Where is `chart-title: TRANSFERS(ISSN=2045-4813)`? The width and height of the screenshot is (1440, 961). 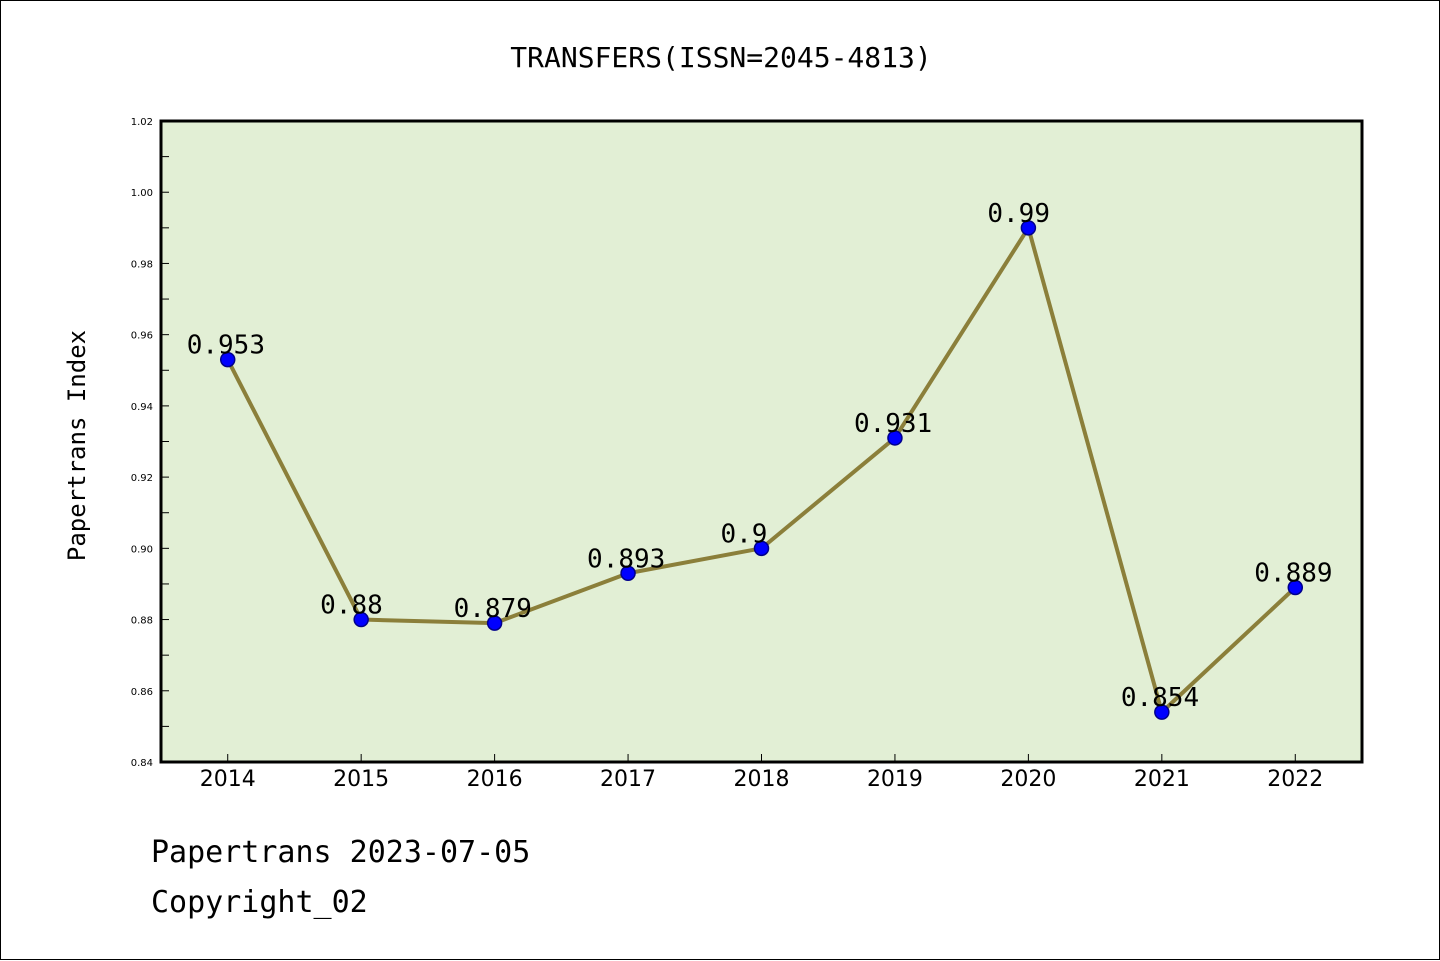 chart-title: TRANSFERS(ISSN=2045-4813) is located at coordinates (720, 57).